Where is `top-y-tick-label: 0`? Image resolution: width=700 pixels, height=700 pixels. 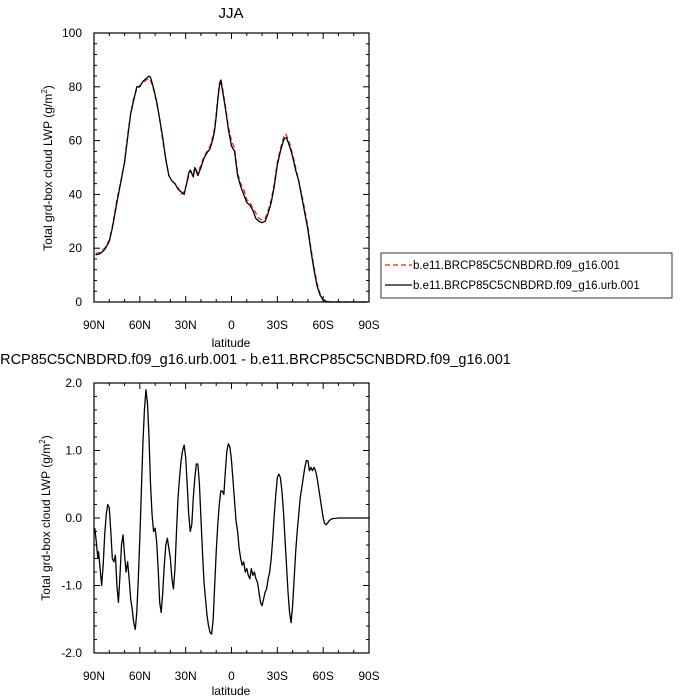 top-y-tick-label: 0 is located at coordinates (78, 302).